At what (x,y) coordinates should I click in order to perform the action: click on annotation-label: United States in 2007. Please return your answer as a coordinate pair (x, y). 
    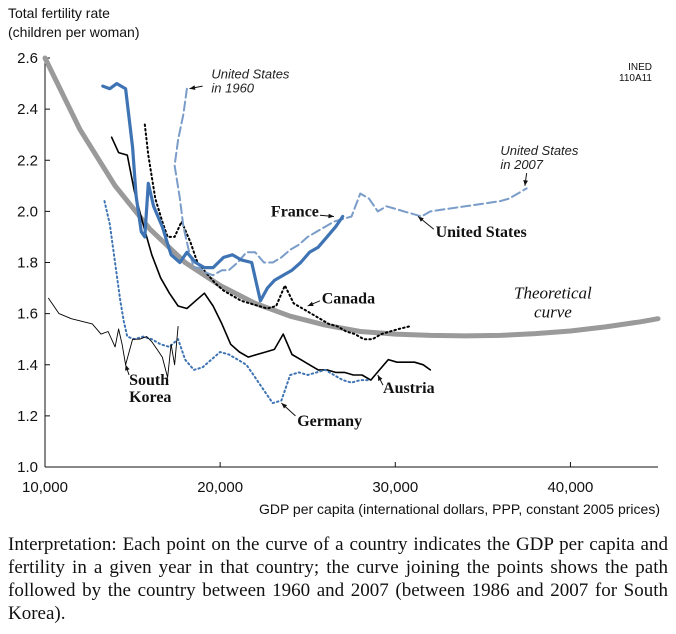
    Looking at the image, I should click on (539, 157).